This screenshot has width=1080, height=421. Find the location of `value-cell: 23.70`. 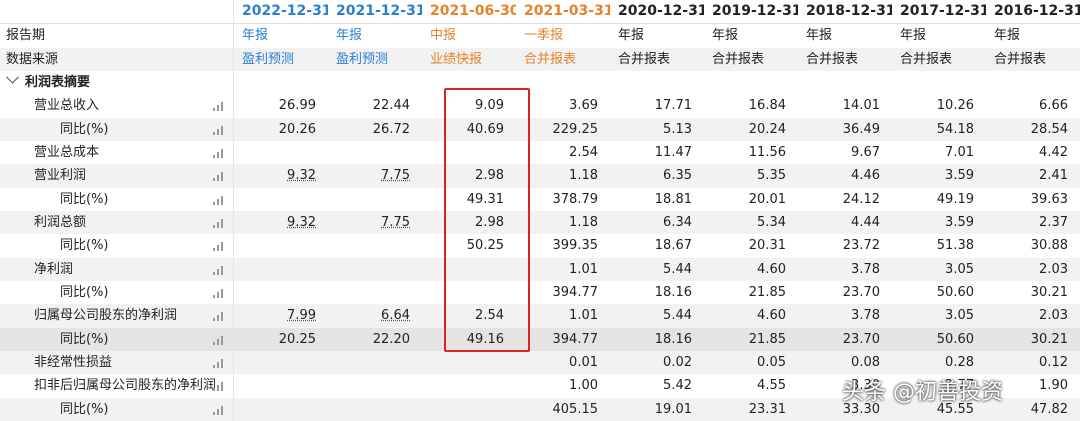

value-cell: 23.70 is located at coordinates (861, 339).